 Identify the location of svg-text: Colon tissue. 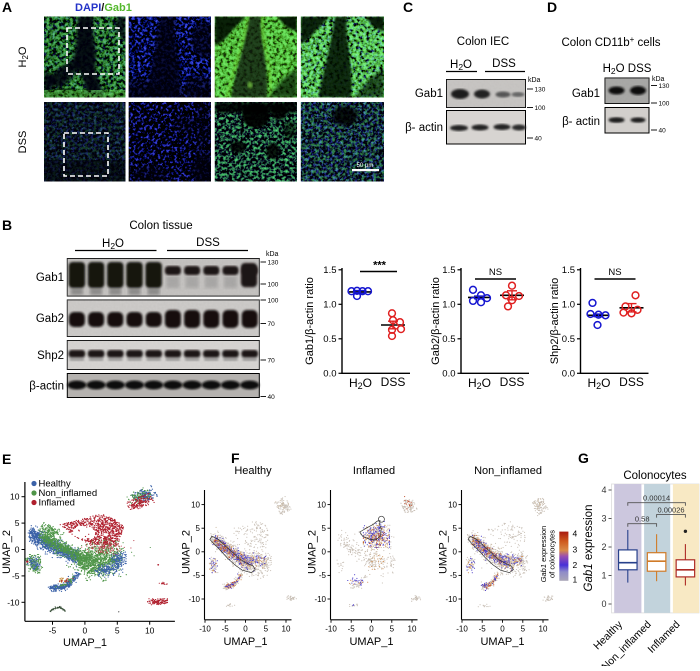
(160, 226).